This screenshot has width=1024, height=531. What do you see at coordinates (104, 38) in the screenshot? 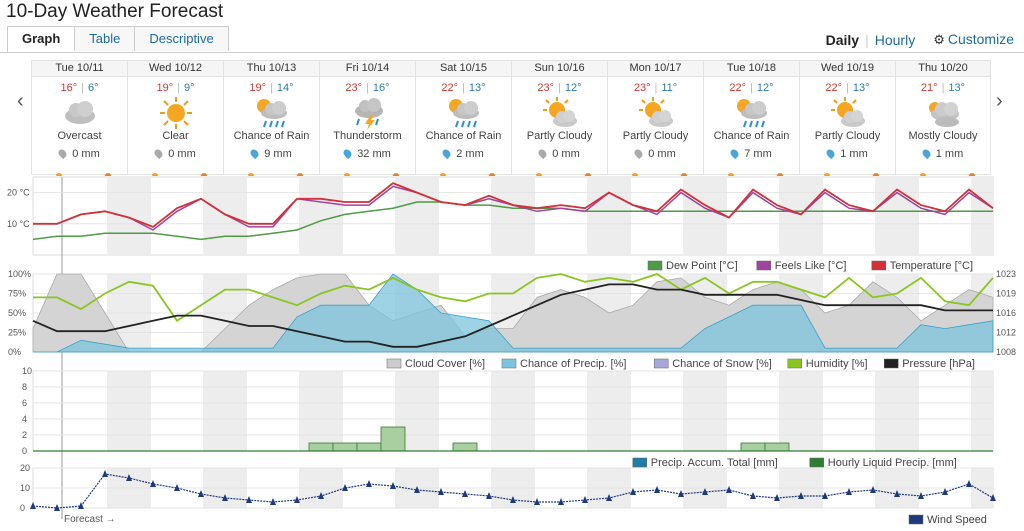
I see `tab-table: Table` at bounding box center [104, 38].